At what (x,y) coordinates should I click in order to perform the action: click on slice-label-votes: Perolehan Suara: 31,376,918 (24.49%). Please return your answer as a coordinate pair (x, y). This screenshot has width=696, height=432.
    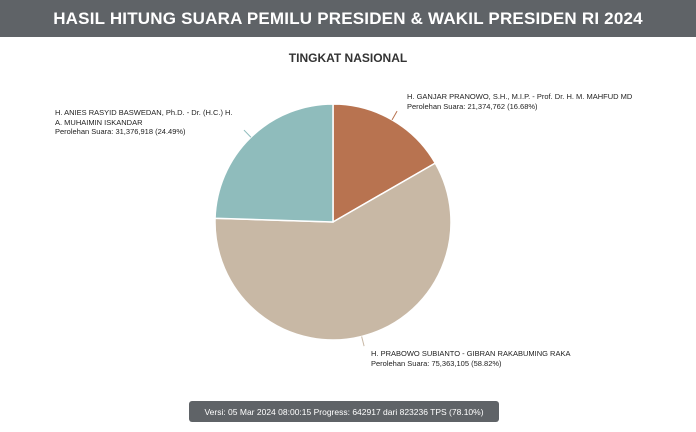
    Looking at the image, I should click on (120, 131).